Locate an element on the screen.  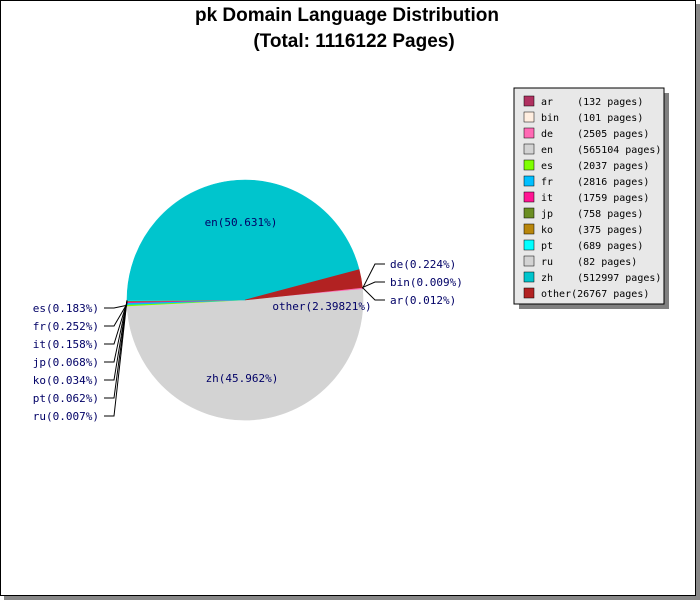
chart-title: pk Domain Language Distribution is located at coordinates (347, 15).